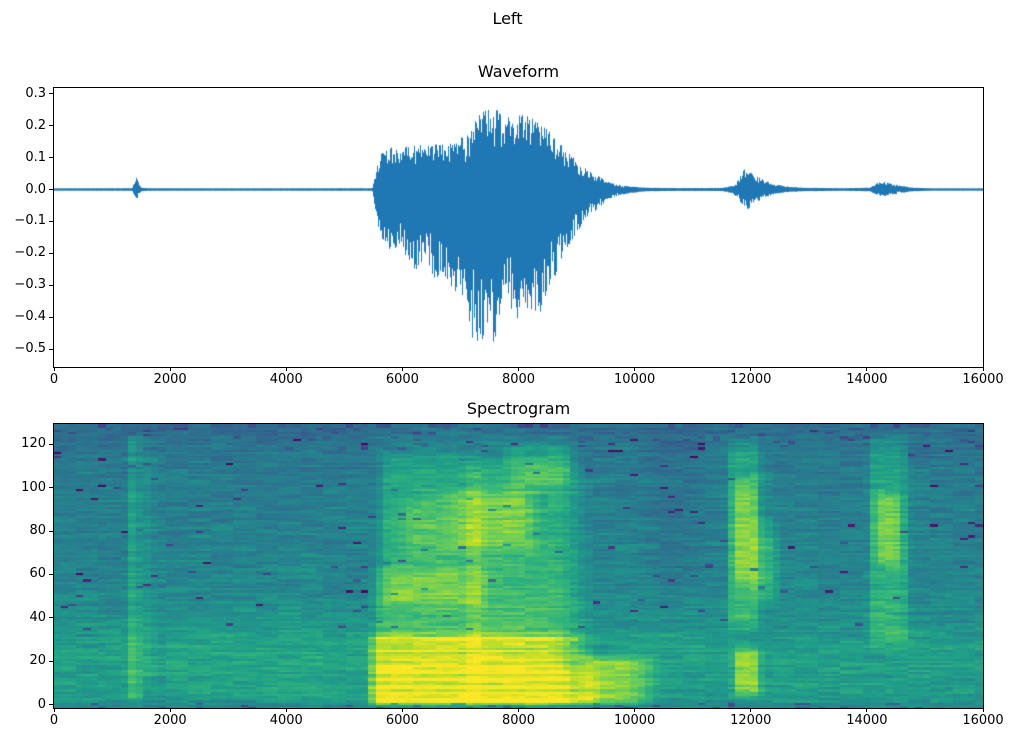  Describe the element at coordinates (30, 253) in the screenshot. I see `y-tick-label: −0.2` at that location.